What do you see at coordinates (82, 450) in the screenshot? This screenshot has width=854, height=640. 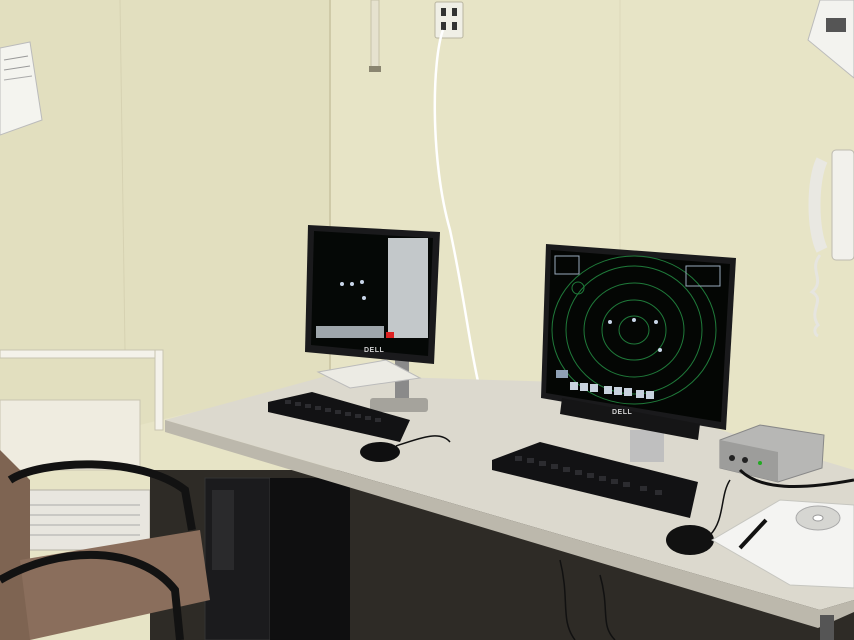 I see `radiator-icon` at bounding box center [82, 450].